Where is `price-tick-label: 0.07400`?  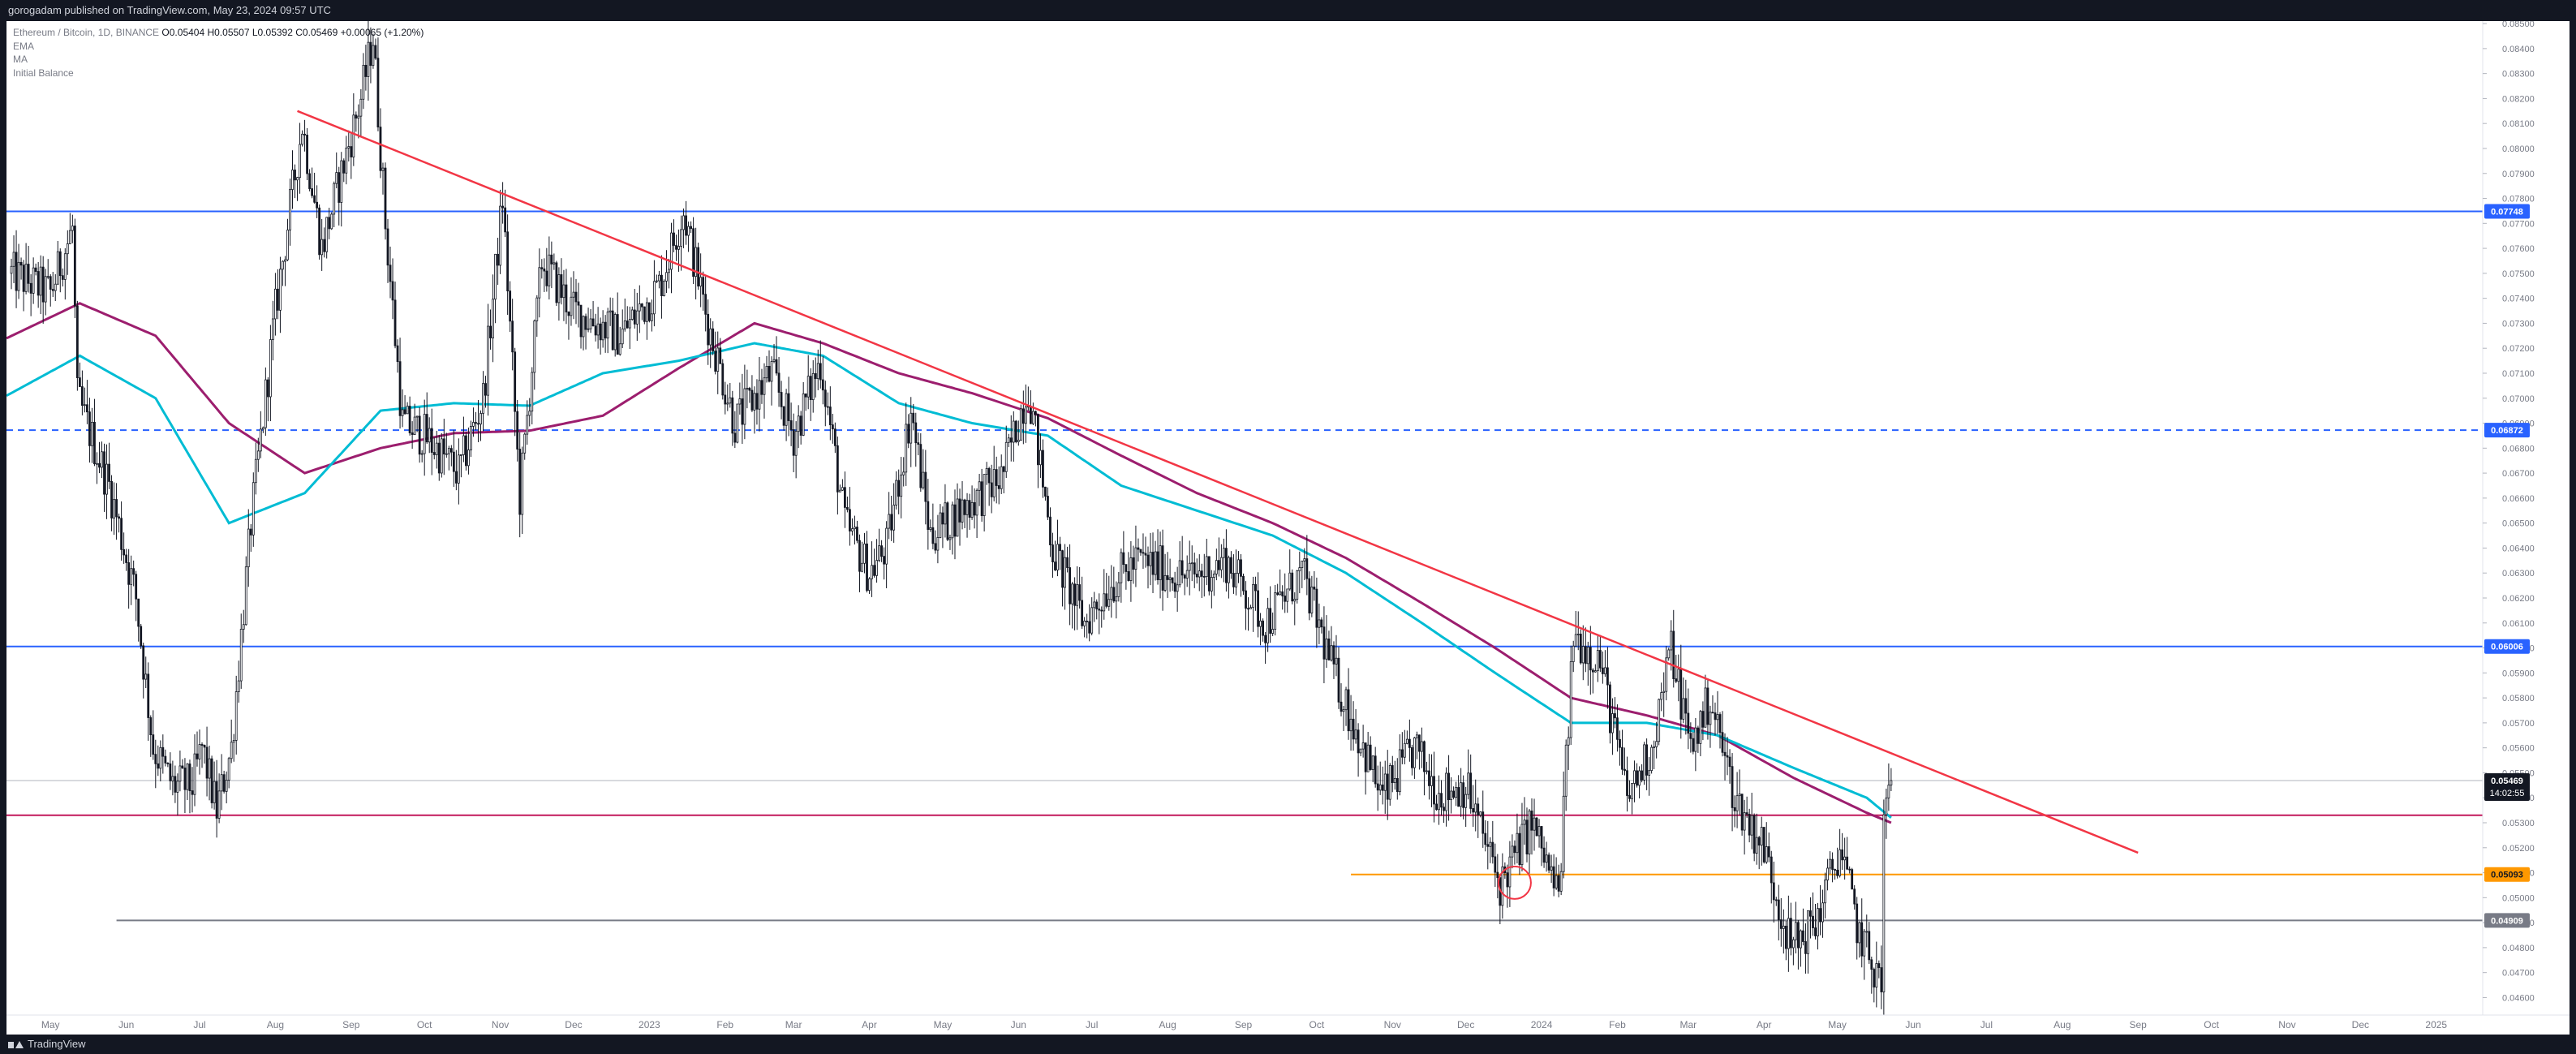 price-tick-label: 0.07400 is located at coordinates (2518, 299).